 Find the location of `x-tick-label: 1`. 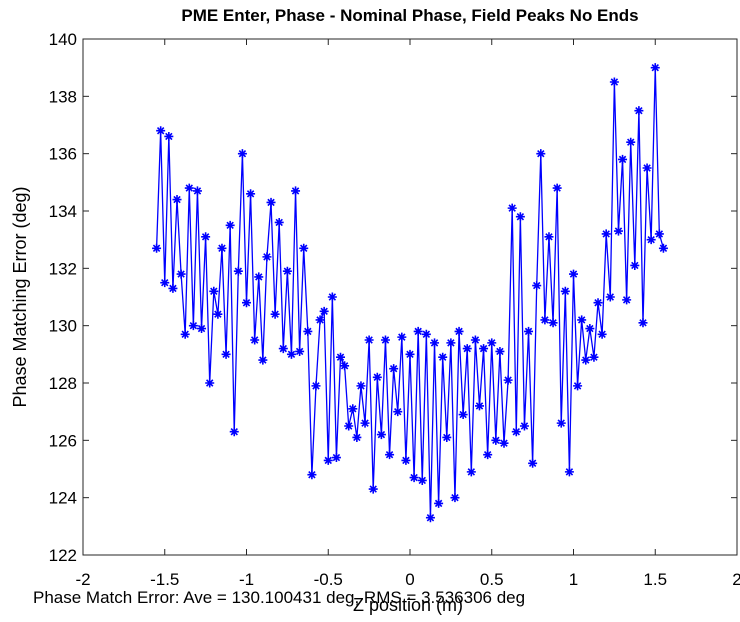

x-tick-label: 1 is located at coordinates (573, 579).